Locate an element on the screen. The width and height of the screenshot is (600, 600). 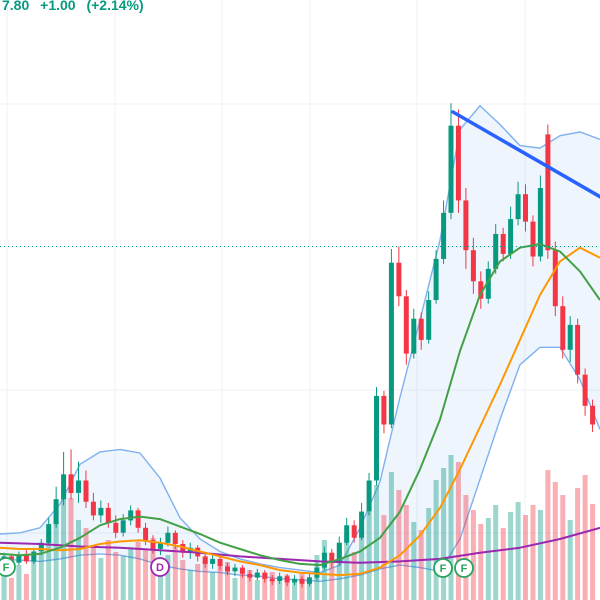
trendline is located at coordinates (525, 154).